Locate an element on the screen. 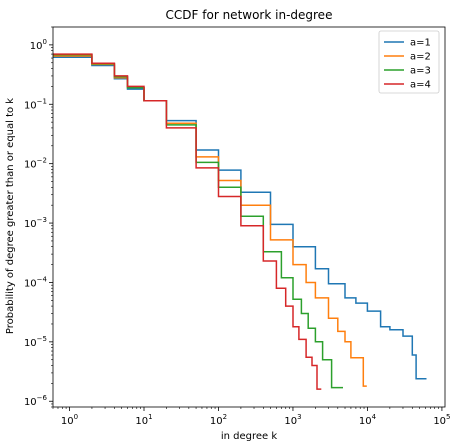 This screenshot has height=445, width=456. x-tick-label: 10⁵ is located at coordinates (441, 420).